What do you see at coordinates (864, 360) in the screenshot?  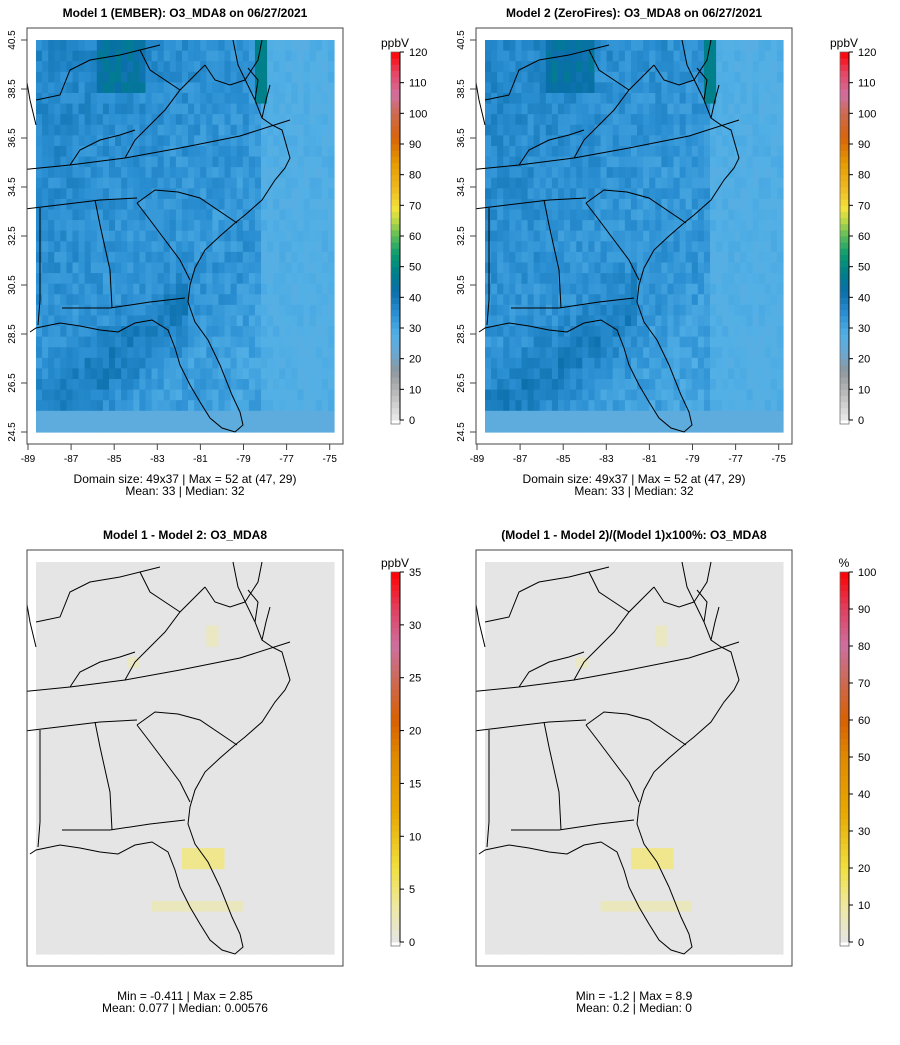 I see `colorbar-tick-label: 20` at bounding box center [864, 360].